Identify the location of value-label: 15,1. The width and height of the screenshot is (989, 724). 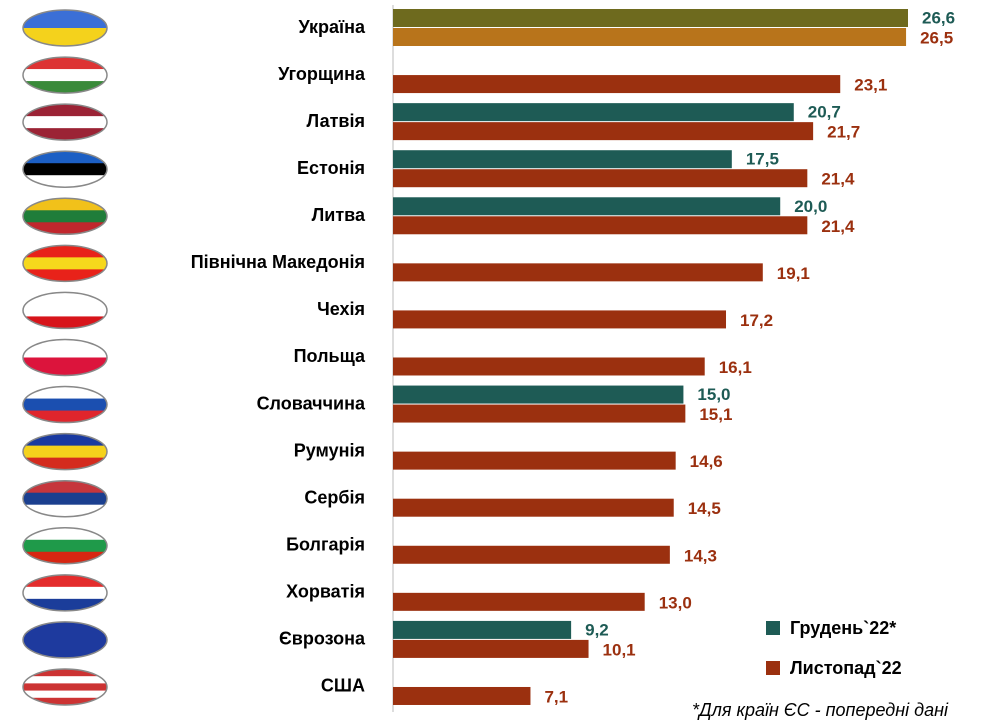
(715, 414).